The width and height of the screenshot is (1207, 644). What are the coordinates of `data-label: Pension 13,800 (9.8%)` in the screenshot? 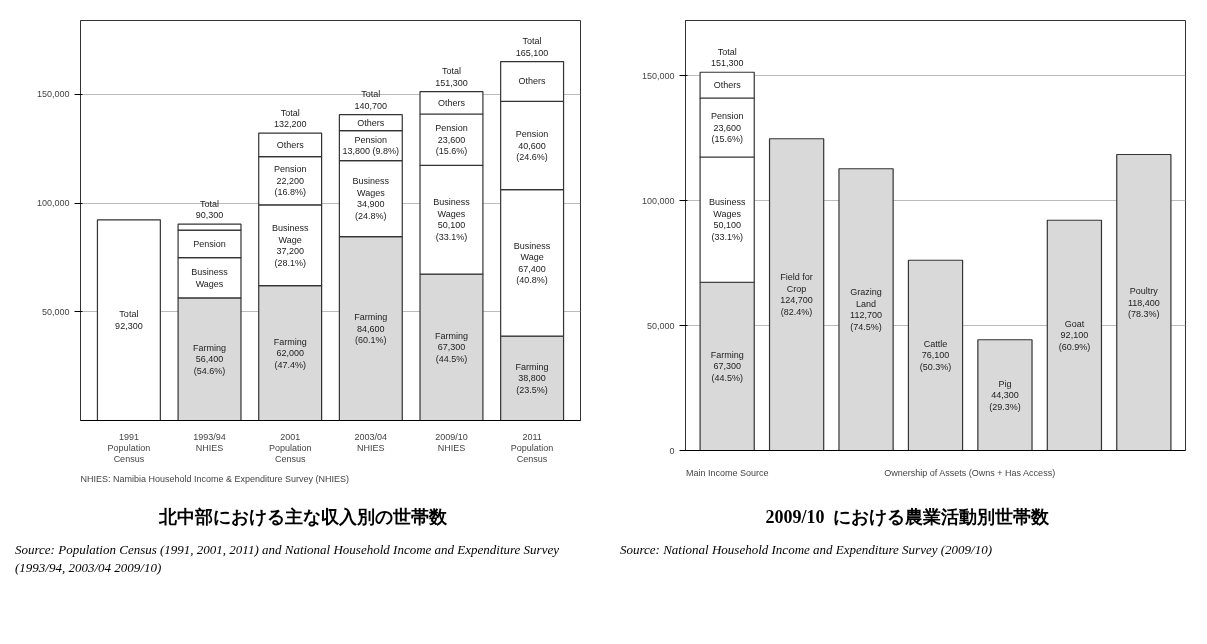 It's located at (371, 145).